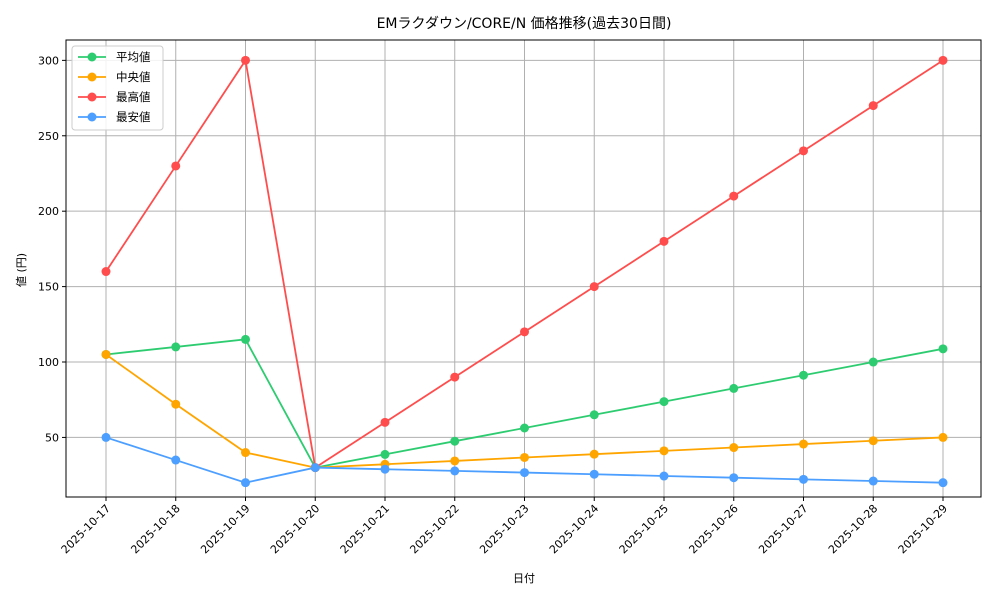  I want to click on x-tick-label: 2025-10-22, so click(434, 529).